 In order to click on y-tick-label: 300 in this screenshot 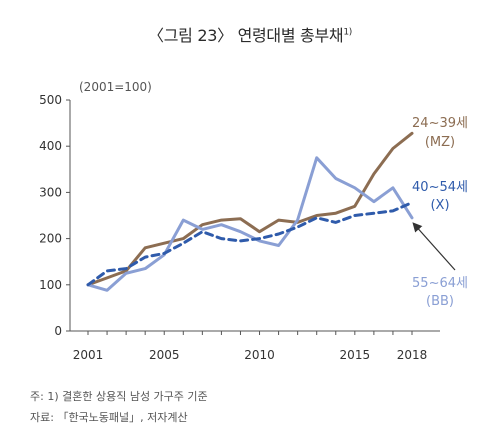, I will do `click(50, 192)`.